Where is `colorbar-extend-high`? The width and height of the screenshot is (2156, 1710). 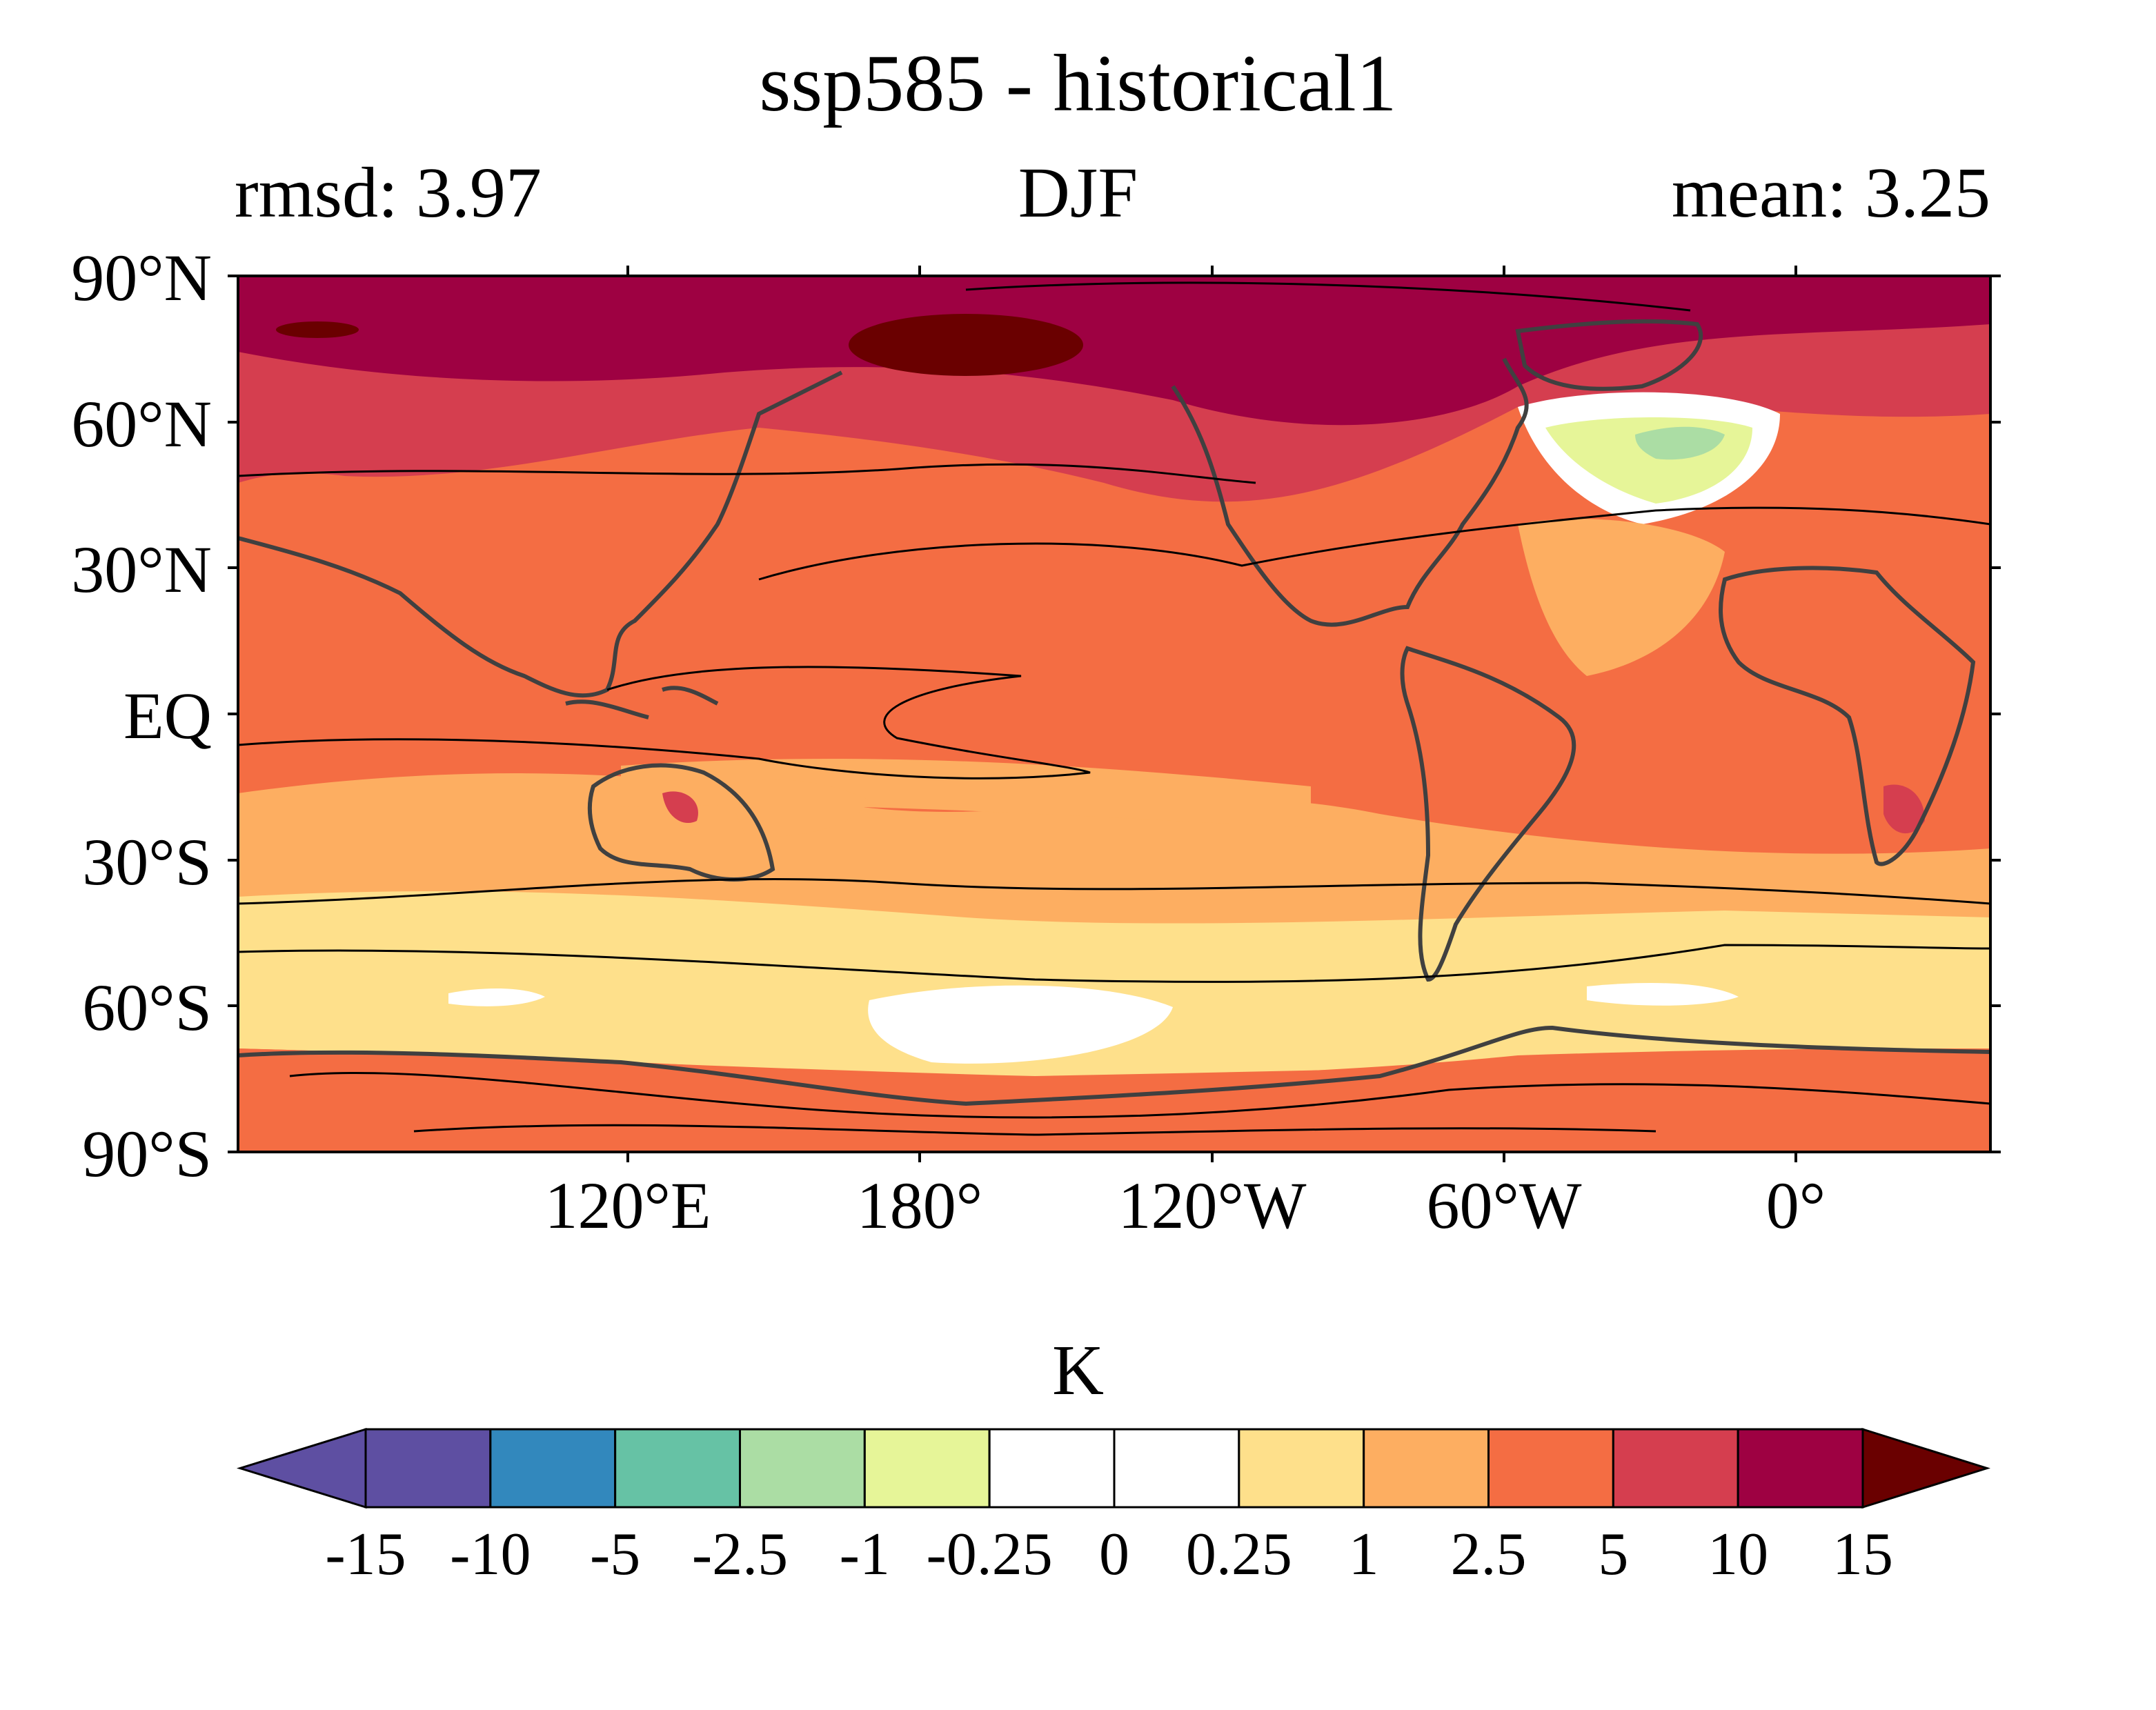
colorbar-extend-high is located at coordinates (1926, 1468).